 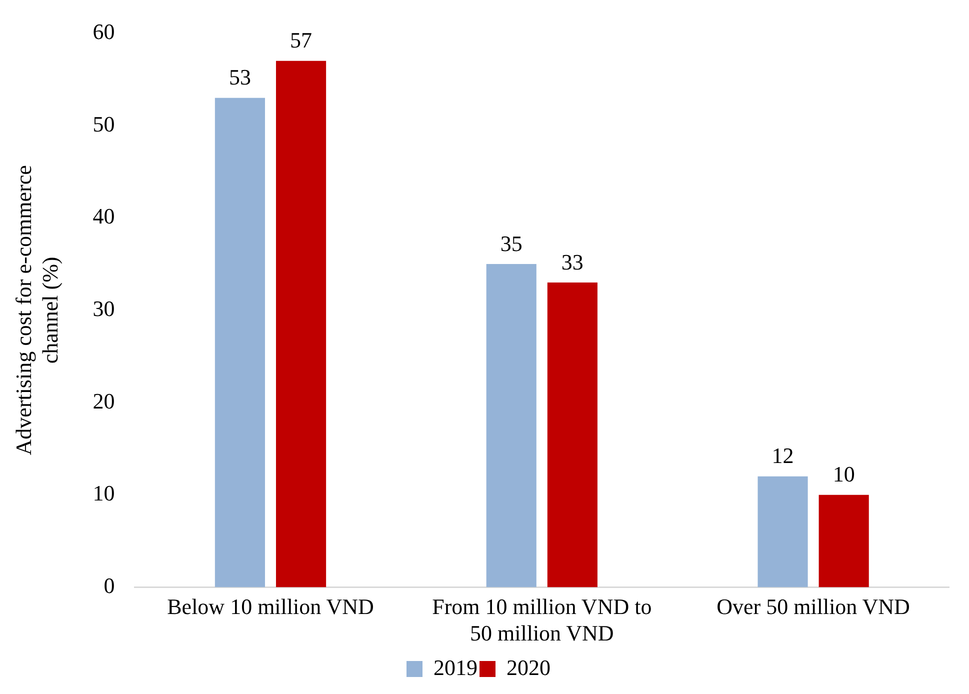 I want to click on y-tick-label: 60, so click(x=103, y=31).